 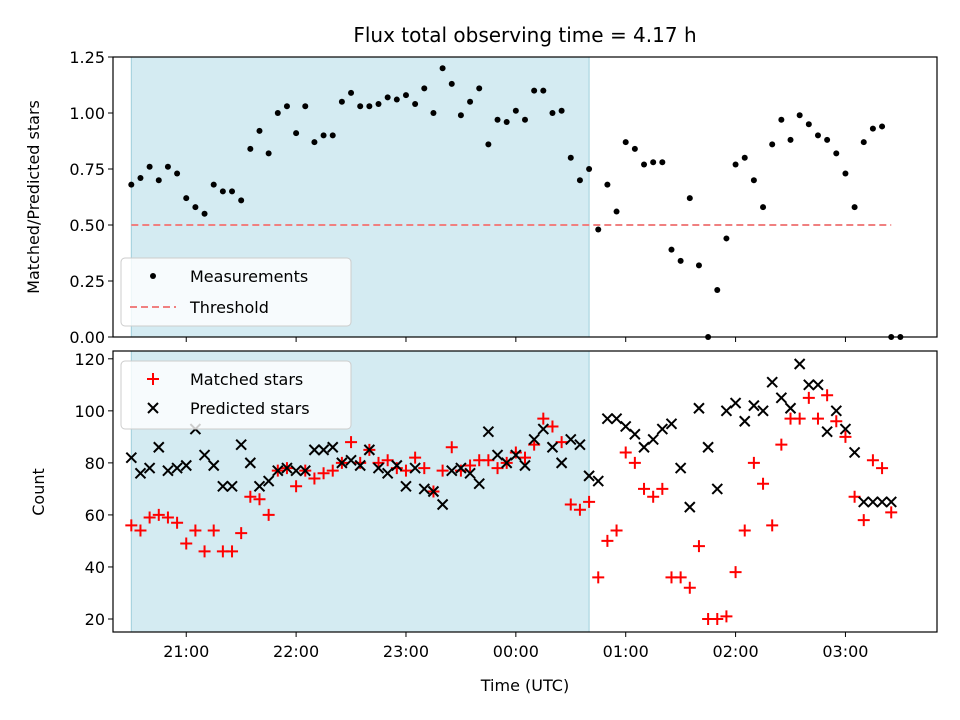 What do you see at coordinates (87, 169) in the screenshot?
I see `y-tick-label: 0.75` at bounding box center [87, 169].